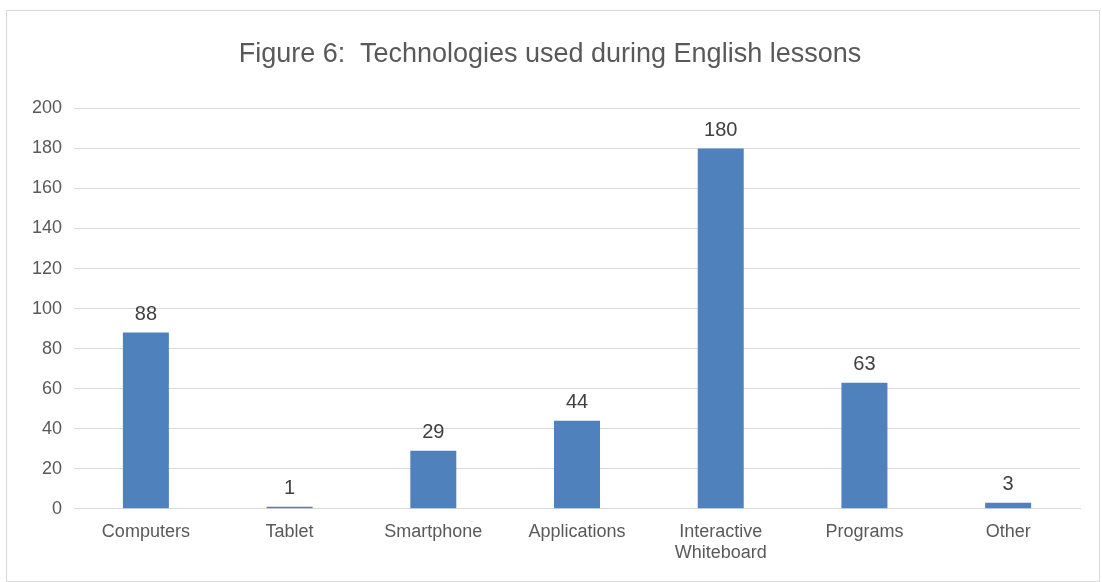 The image size is (1102, 582). What do you see at coordinates (864, 530) in the screenshot?
I see `x-tick-label: Programs` at bounding box center [864, 530].